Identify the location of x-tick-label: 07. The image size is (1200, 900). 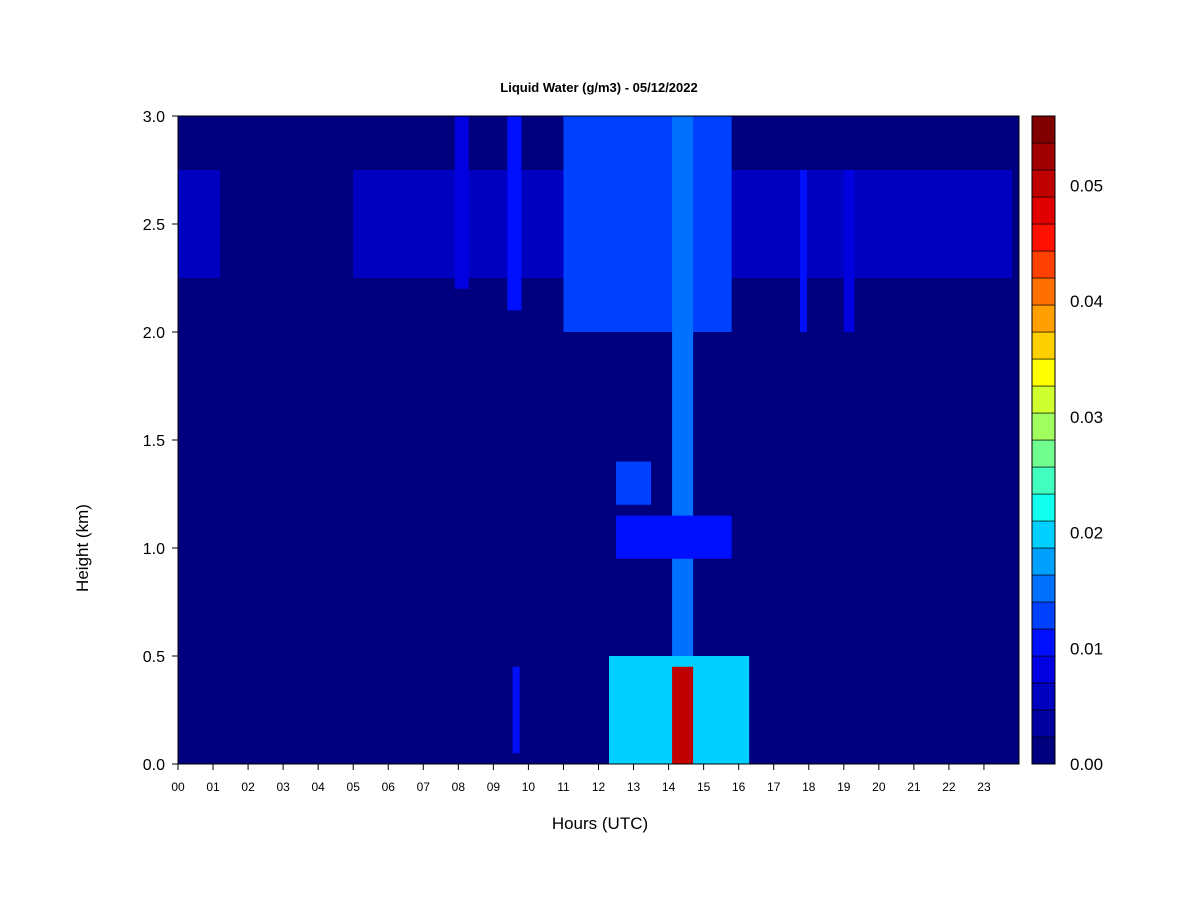
(424, 787).